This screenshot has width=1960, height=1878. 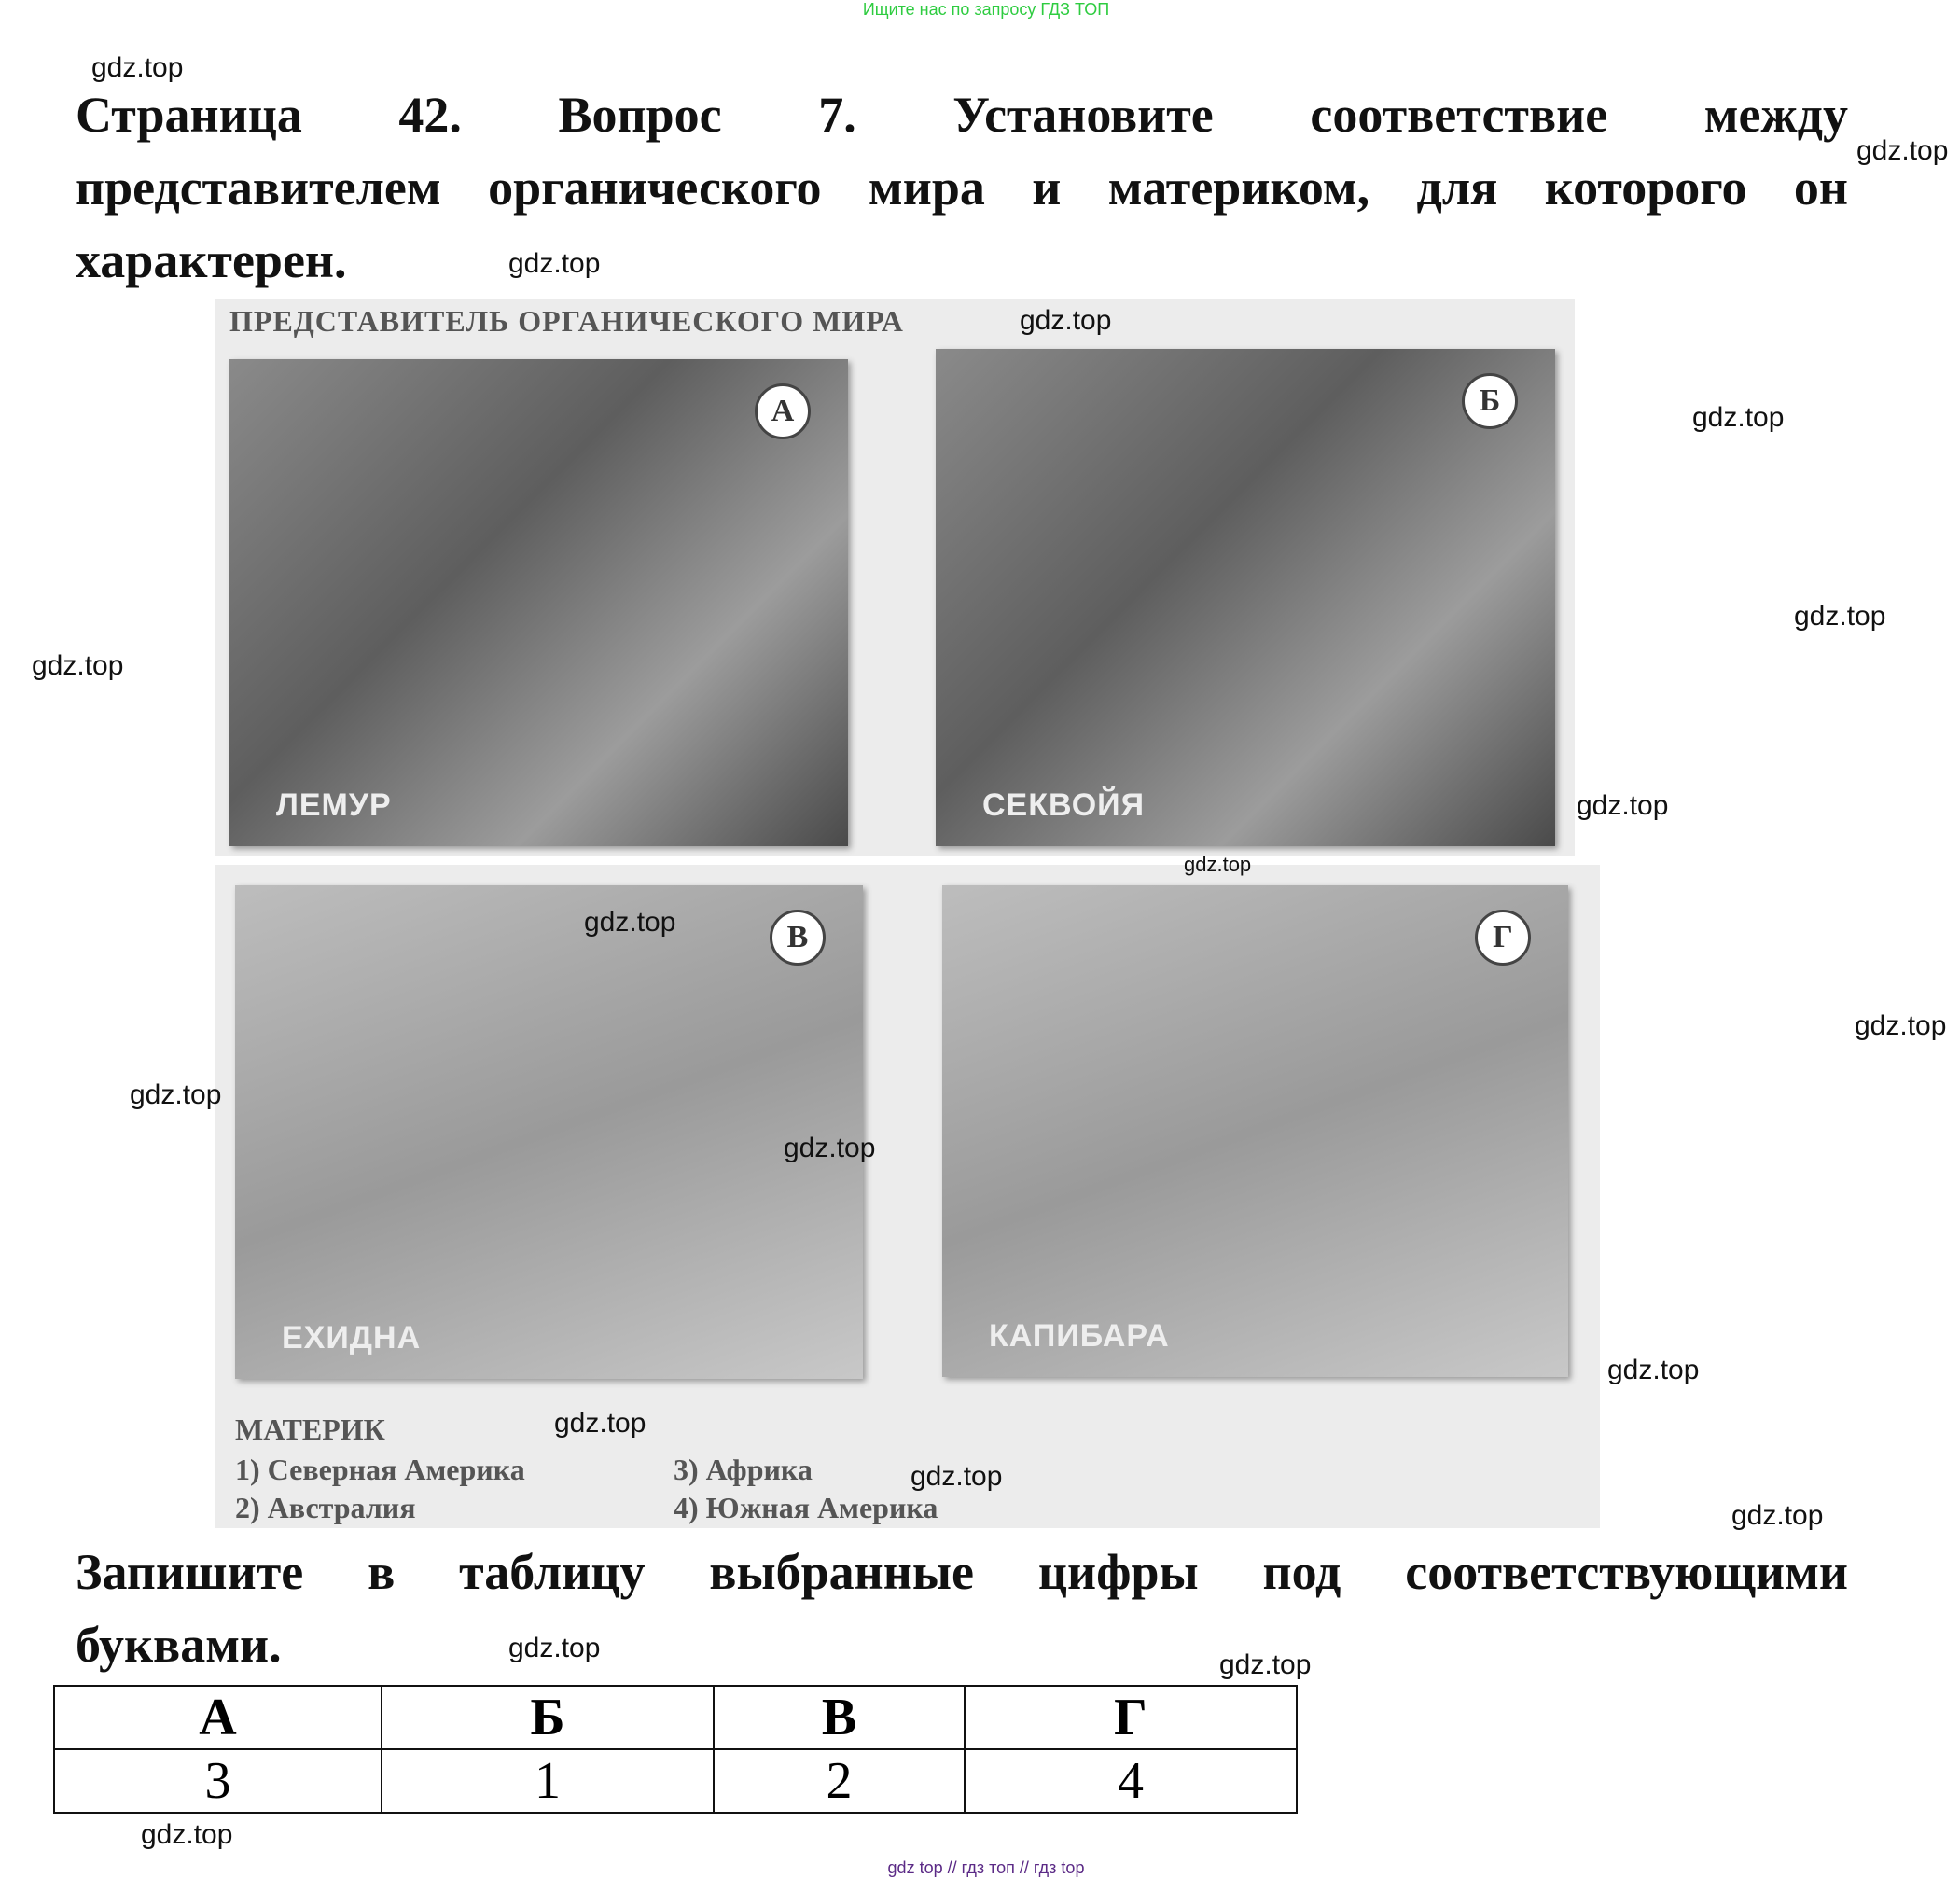 What do you see at coordinates (783, 411) in the screenshot?
I see `letter-badge: А` at bounding box center [783, 411].